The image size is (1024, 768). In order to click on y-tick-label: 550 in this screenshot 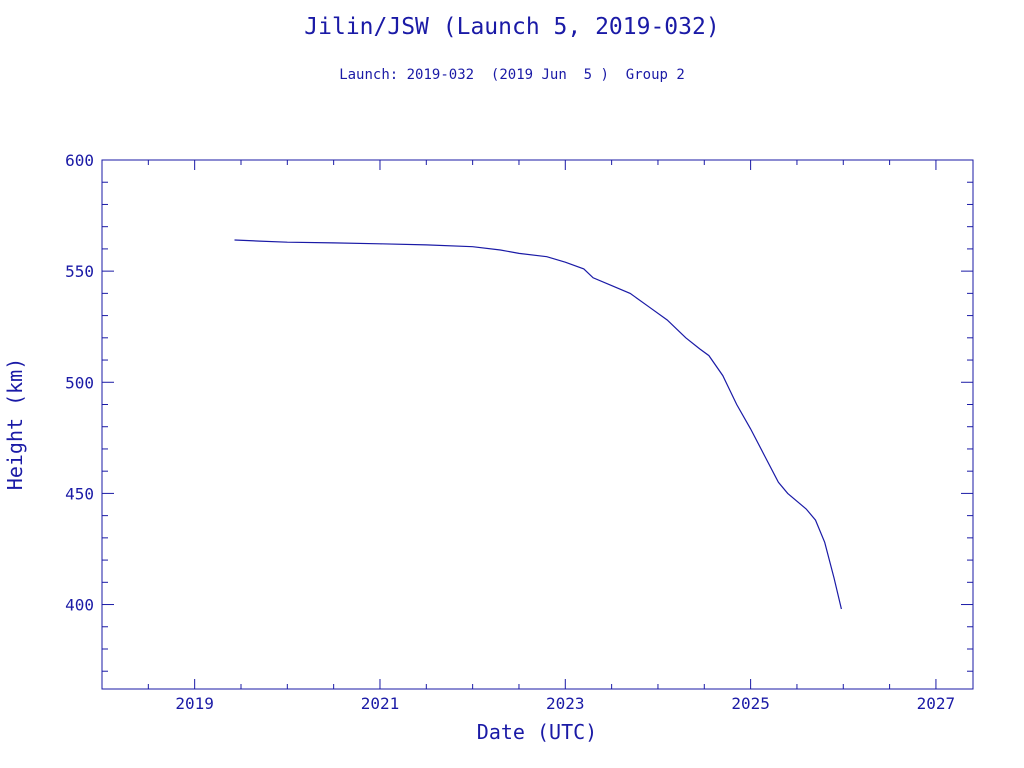, I will do `click(79, 271)`.